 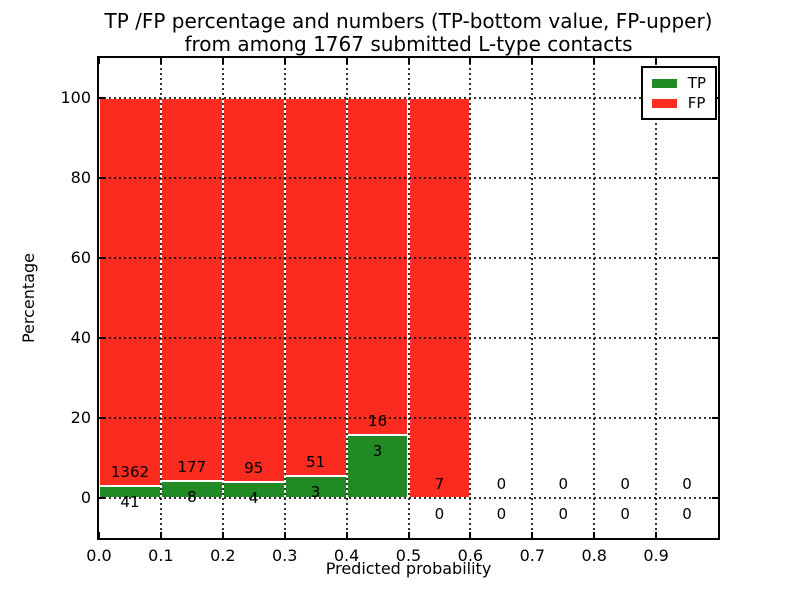 What do you see at coordinates (80, 177) in the screenshot?
I see `y-tick-label: 80` at bounding box center [80, 177].